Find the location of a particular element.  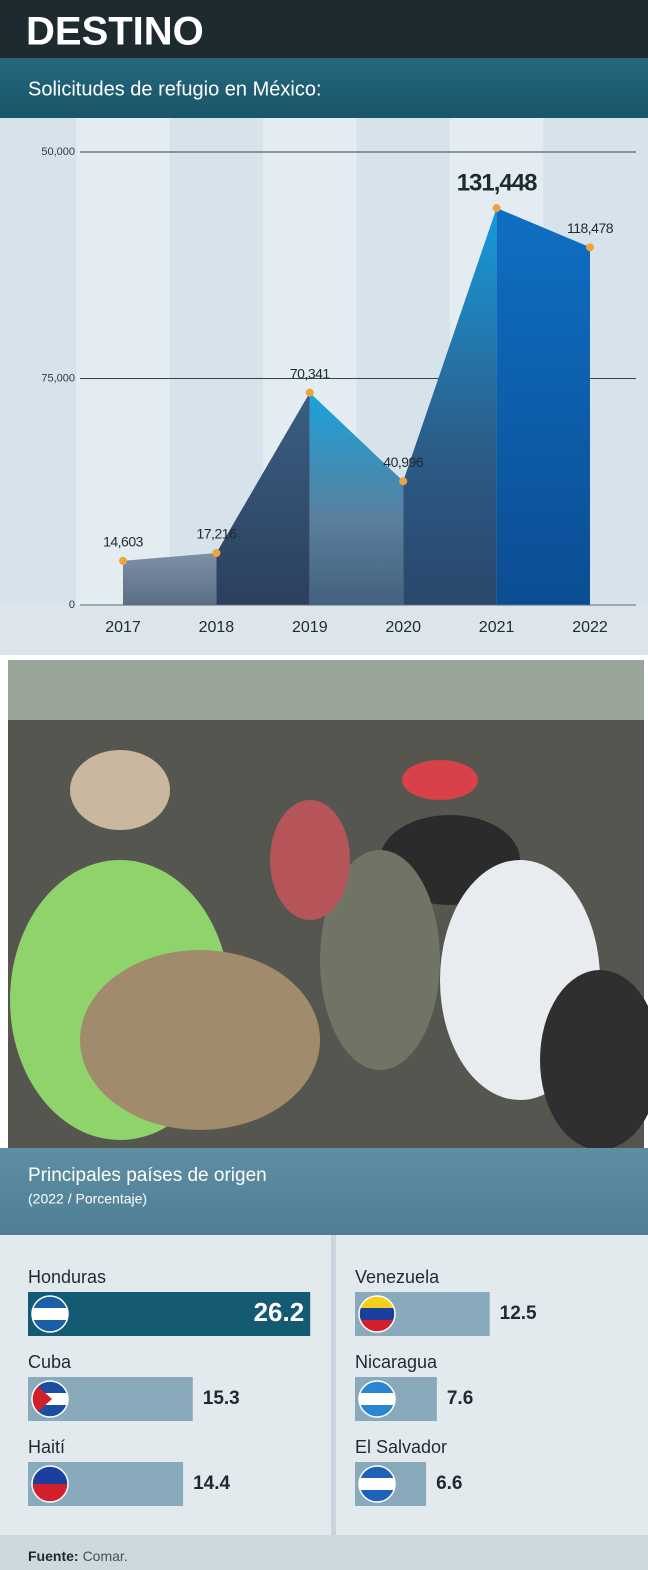

column-stripe is located at coordinates (123, 361).